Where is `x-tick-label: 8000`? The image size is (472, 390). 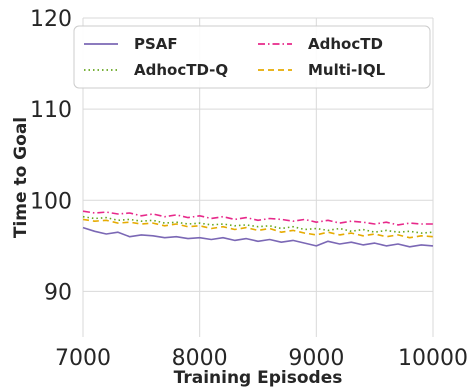
x-tick-label: 8000 is located at coordinates (200, 358).